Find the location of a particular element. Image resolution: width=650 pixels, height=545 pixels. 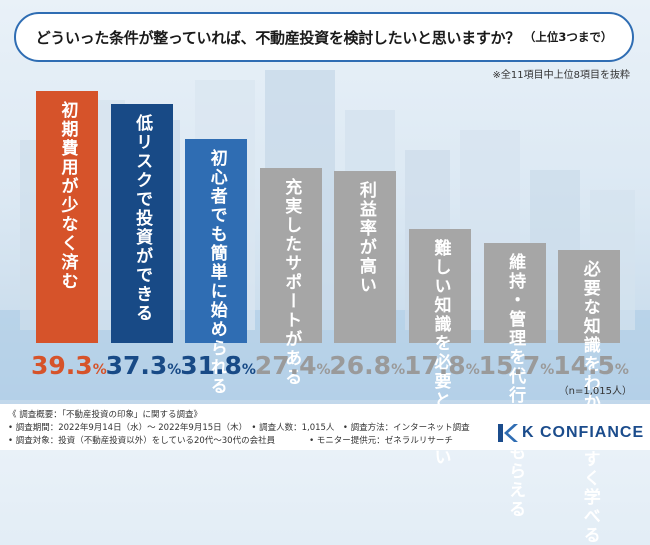

value-label: 26.8% is located at coordinates (367, 365).